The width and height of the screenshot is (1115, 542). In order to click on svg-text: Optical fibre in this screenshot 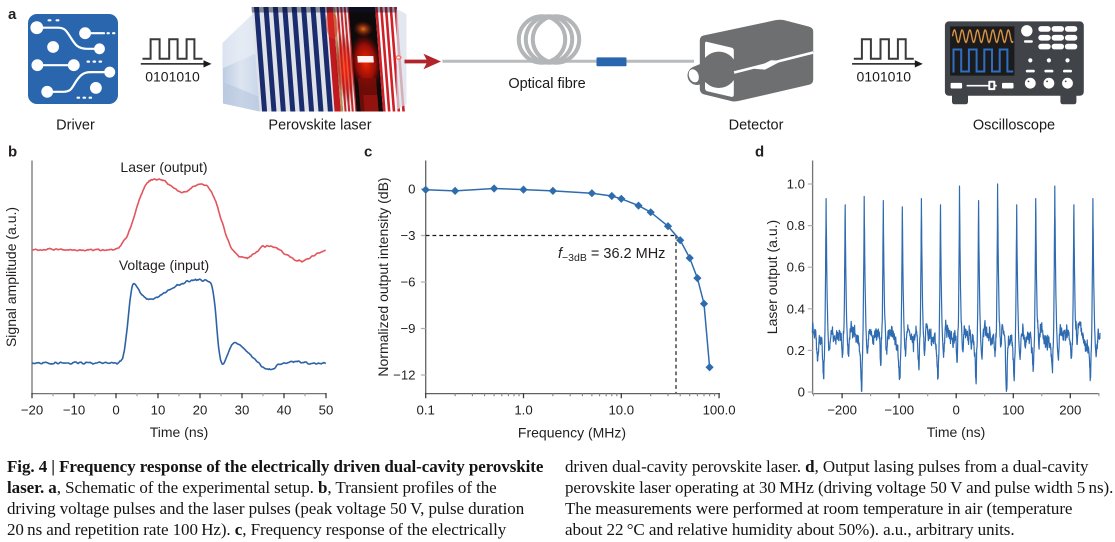, I will do `click(546, 84)`.